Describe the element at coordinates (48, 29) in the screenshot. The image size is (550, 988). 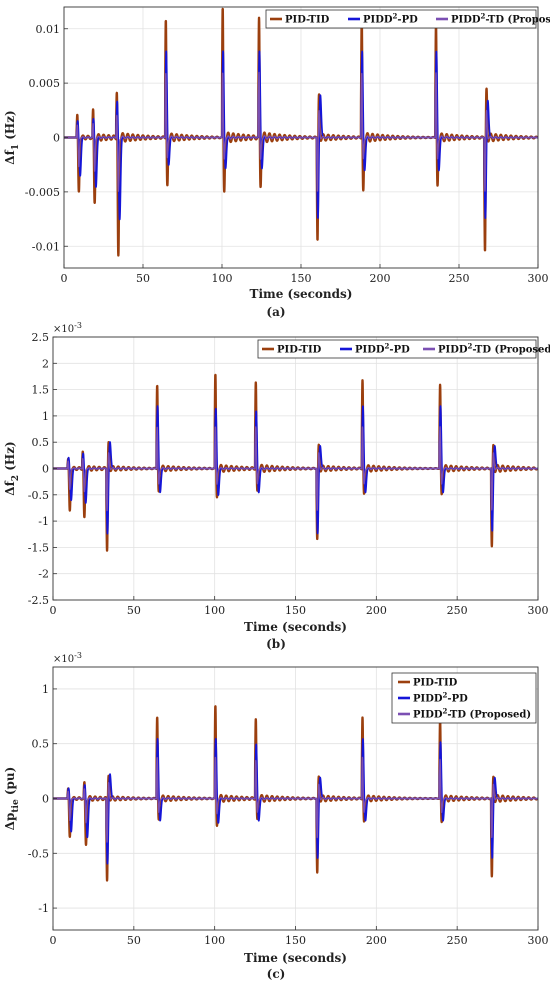
I see `y-tick-label: 0.01` at that location.